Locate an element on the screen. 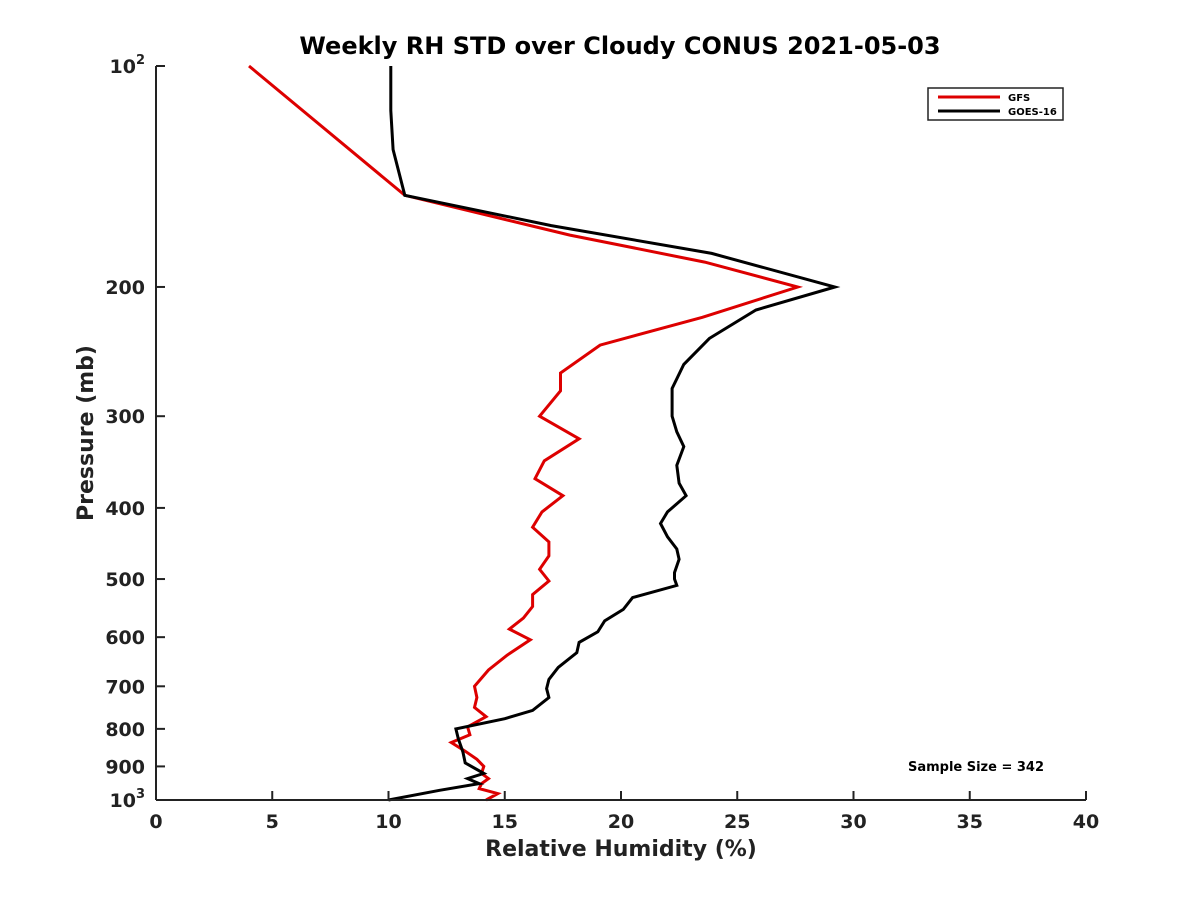 This screenshot has height=900, width=1200. x-tick-label: 25 is located at coordinates (737, 822).